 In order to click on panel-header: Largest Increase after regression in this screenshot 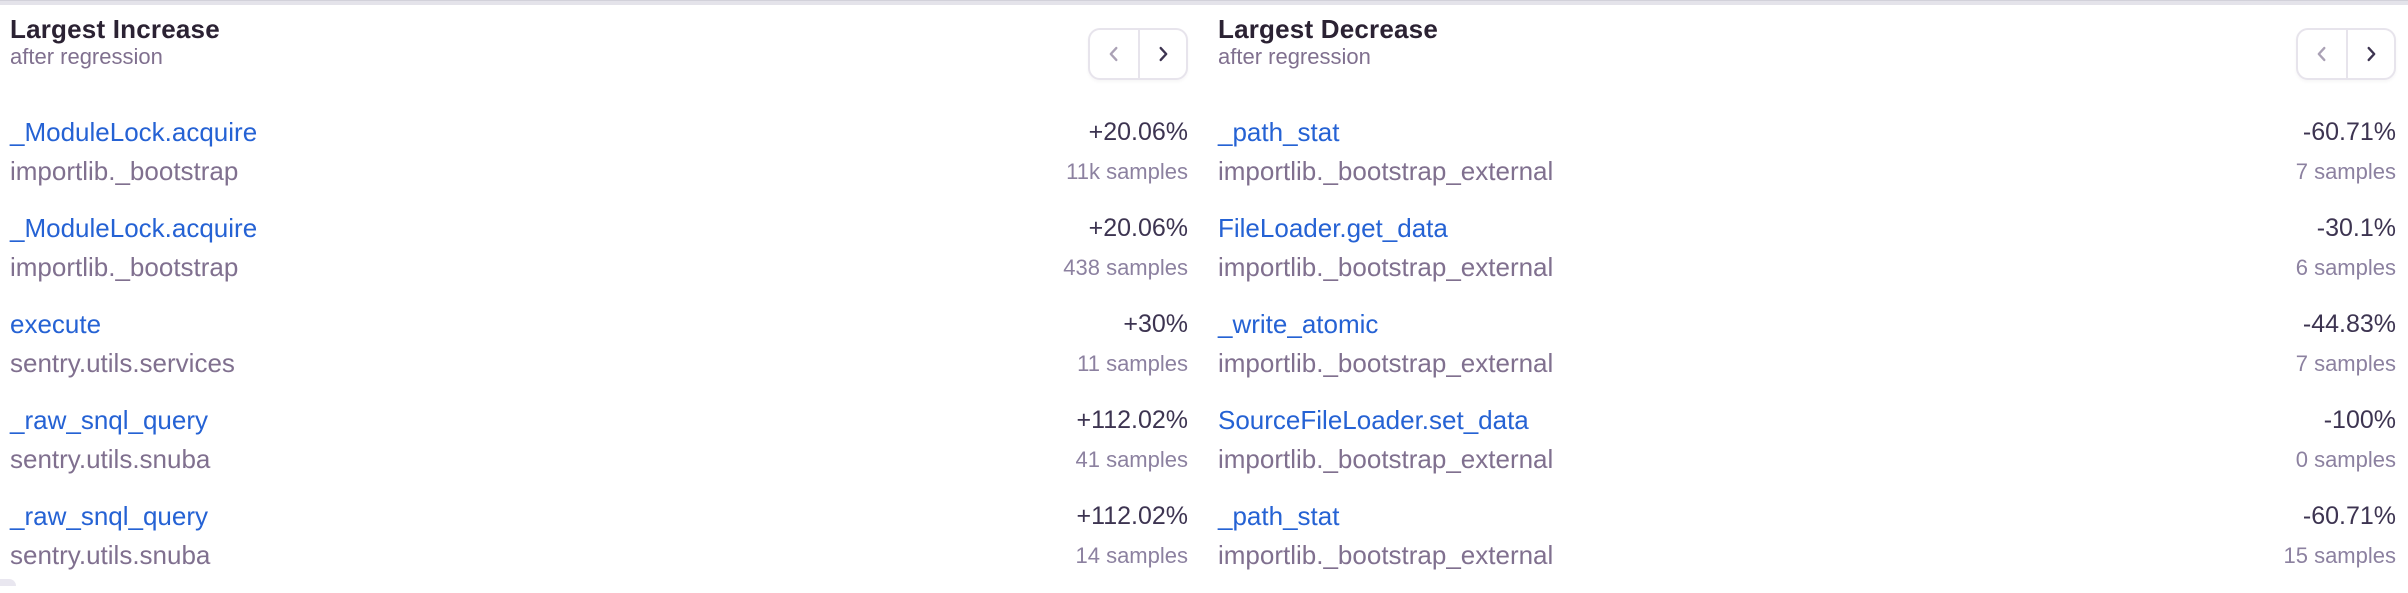, I will do `click(599, 47)`.